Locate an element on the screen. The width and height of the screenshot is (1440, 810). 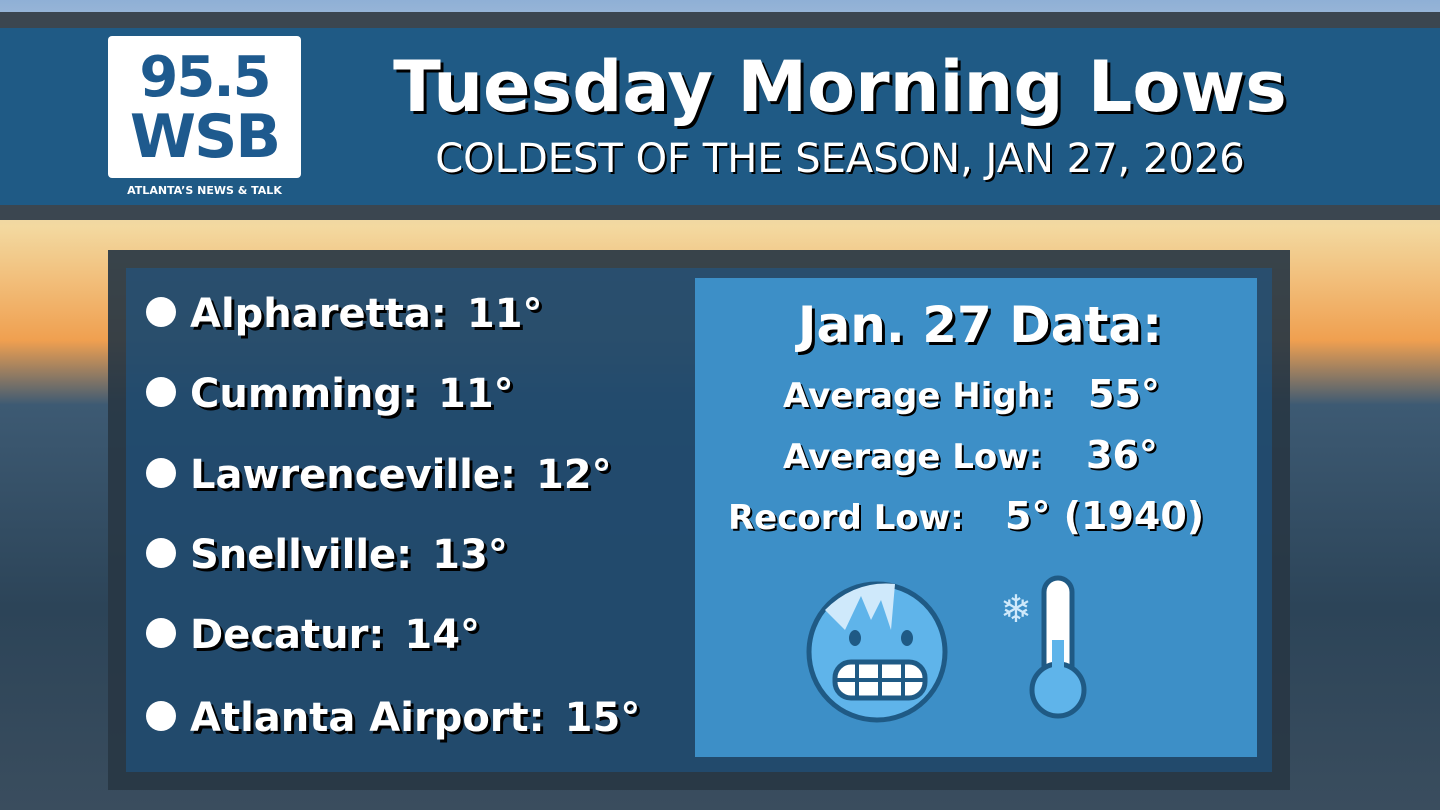
row-value: 36° is located at coordinates (1122, 455).